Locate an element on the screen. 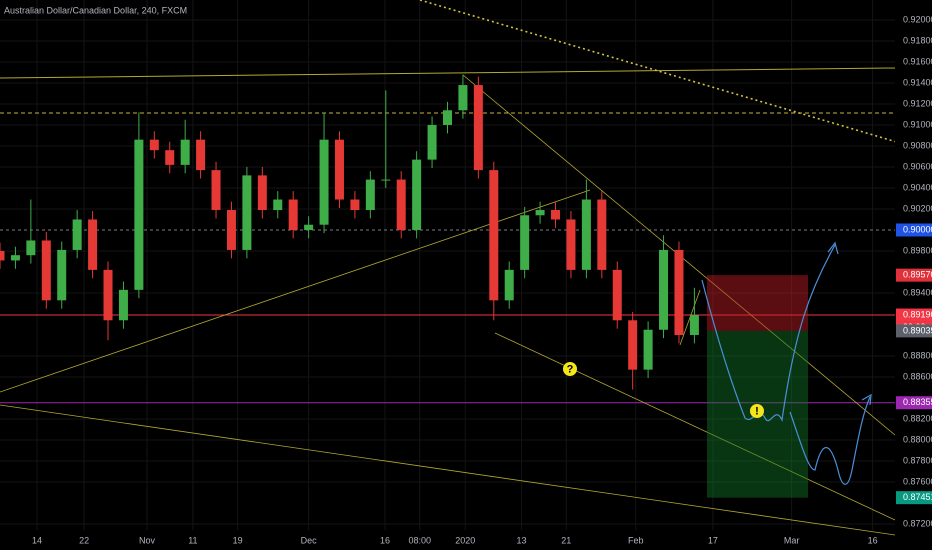 This screenshot has width=932, height=550. x-tick-label: 13 is located at coordinates (522, 540).